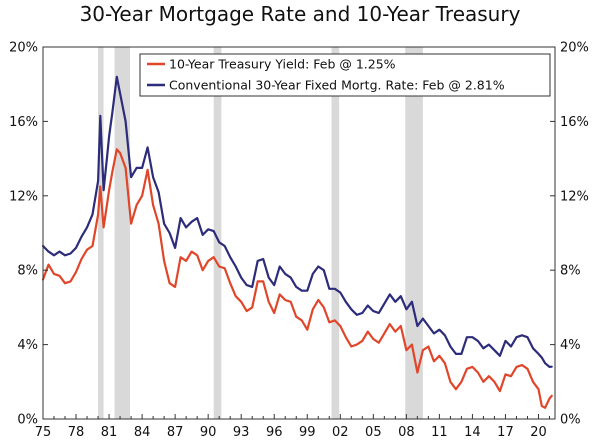 The height and width of the screenshot is (446, 600). I want to click on x-tick-label: 84, so click(142, 432).